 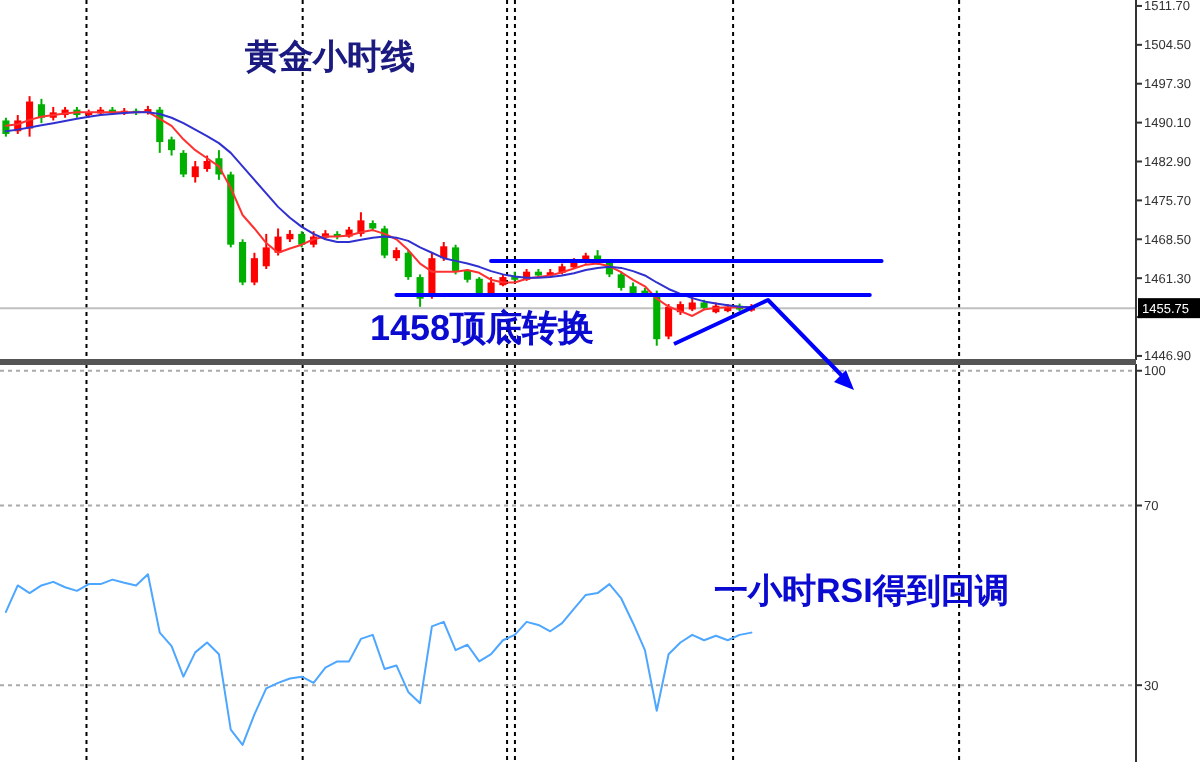 I want to click on text: 黄金小时线, so click(x=329, y=57).